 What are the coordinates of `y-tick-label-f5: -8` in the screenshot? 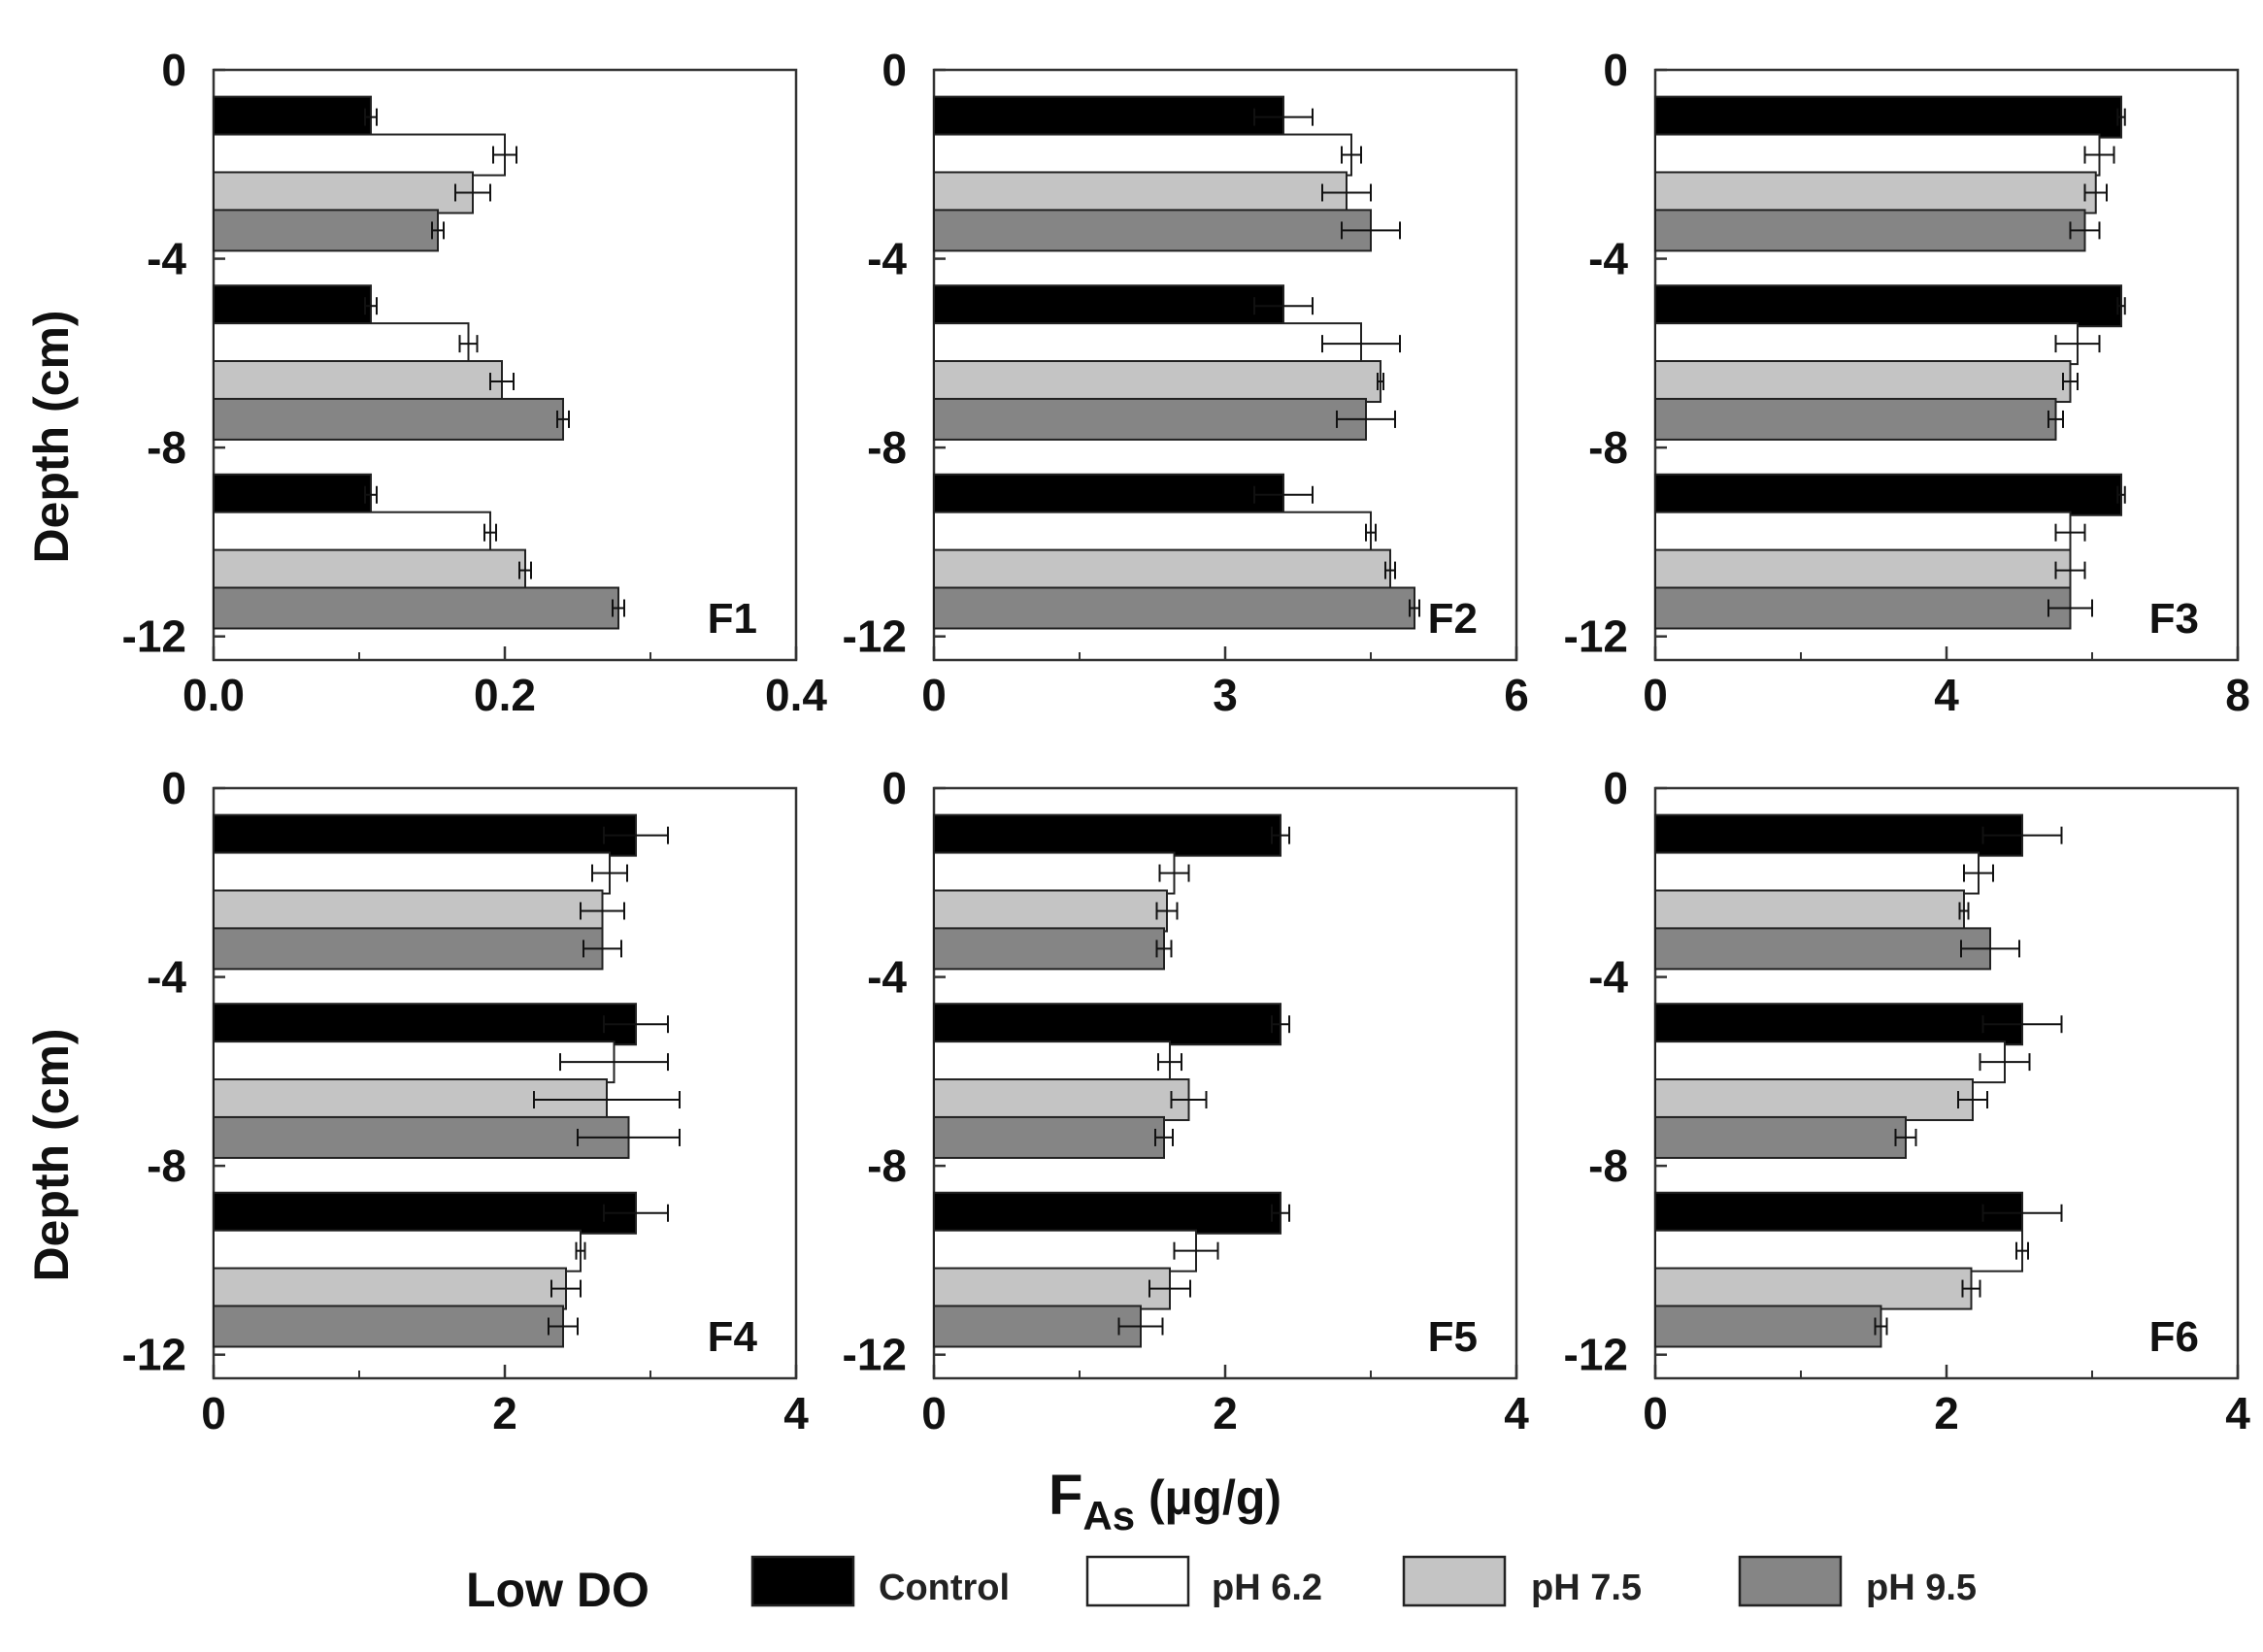 It's located at (887, 1165).